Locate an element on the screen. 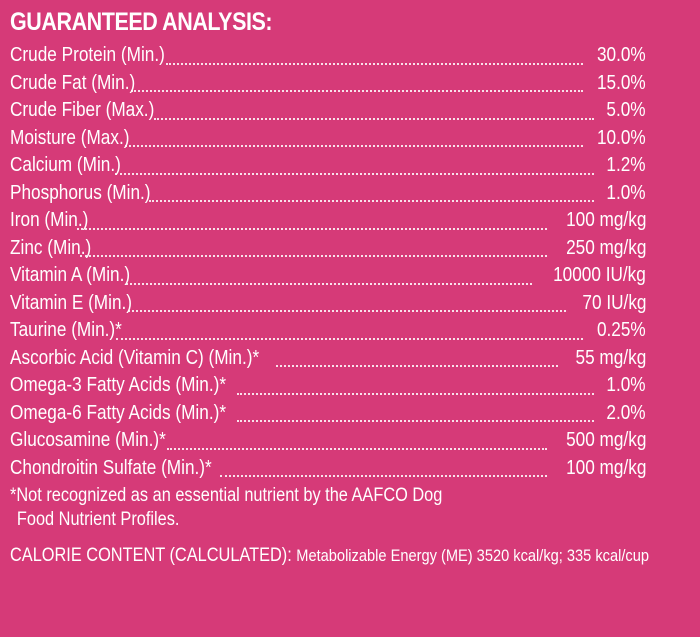  nutrient-value: 55 mg/kg is located at coordinates (610, 357).